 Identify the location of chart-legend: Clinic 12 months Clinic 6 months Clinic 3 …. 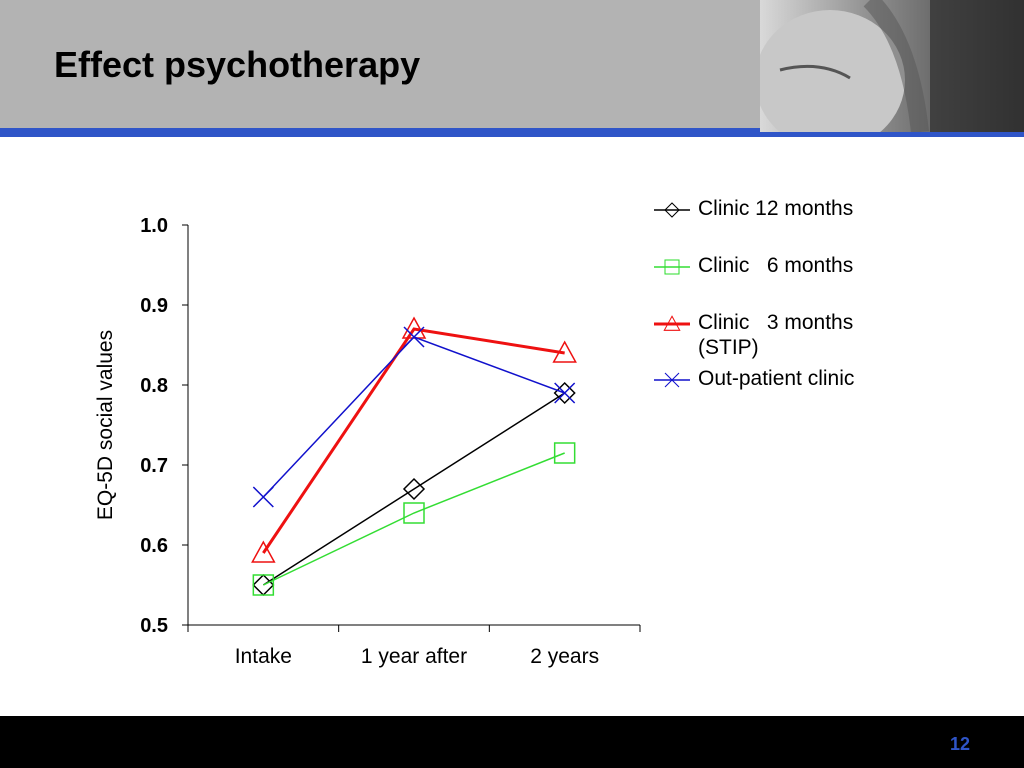
(802, 293).